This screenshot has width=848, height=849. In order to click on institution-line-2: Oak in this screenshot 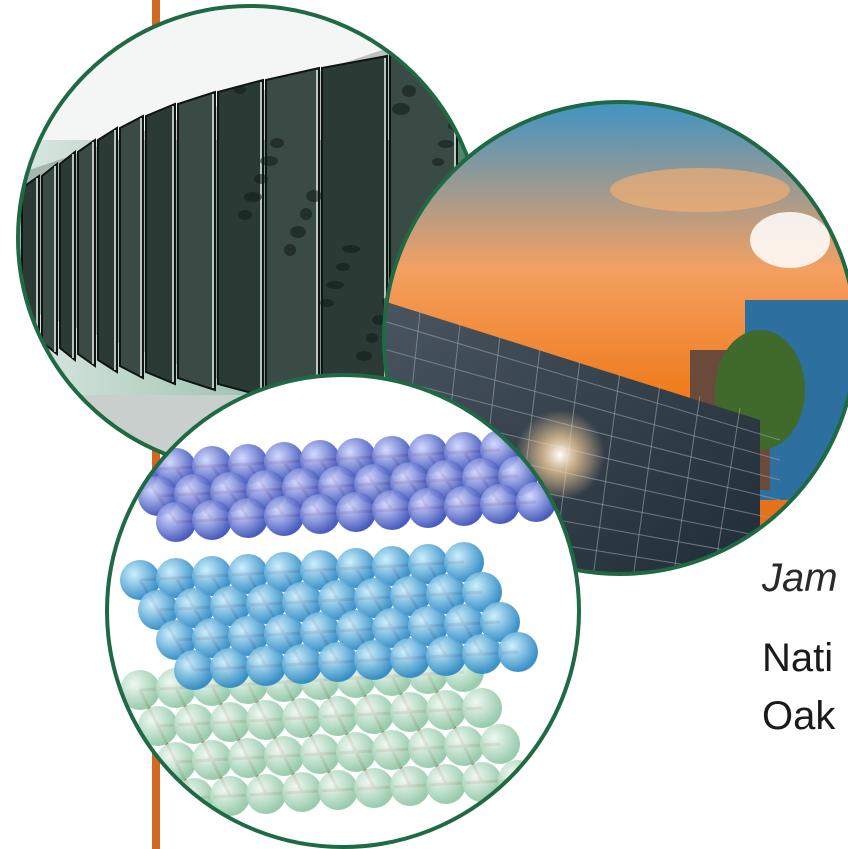, I will do `click(799, 716)`.